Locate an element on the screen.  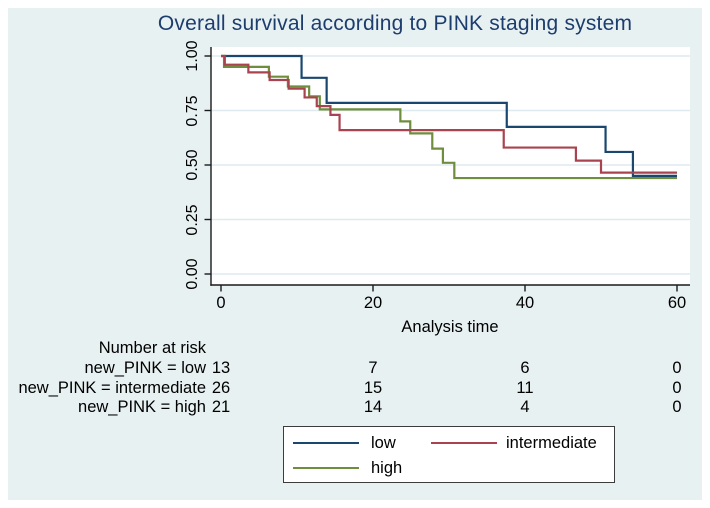
legend-line-high-icon is located at coordinates (326, 468).